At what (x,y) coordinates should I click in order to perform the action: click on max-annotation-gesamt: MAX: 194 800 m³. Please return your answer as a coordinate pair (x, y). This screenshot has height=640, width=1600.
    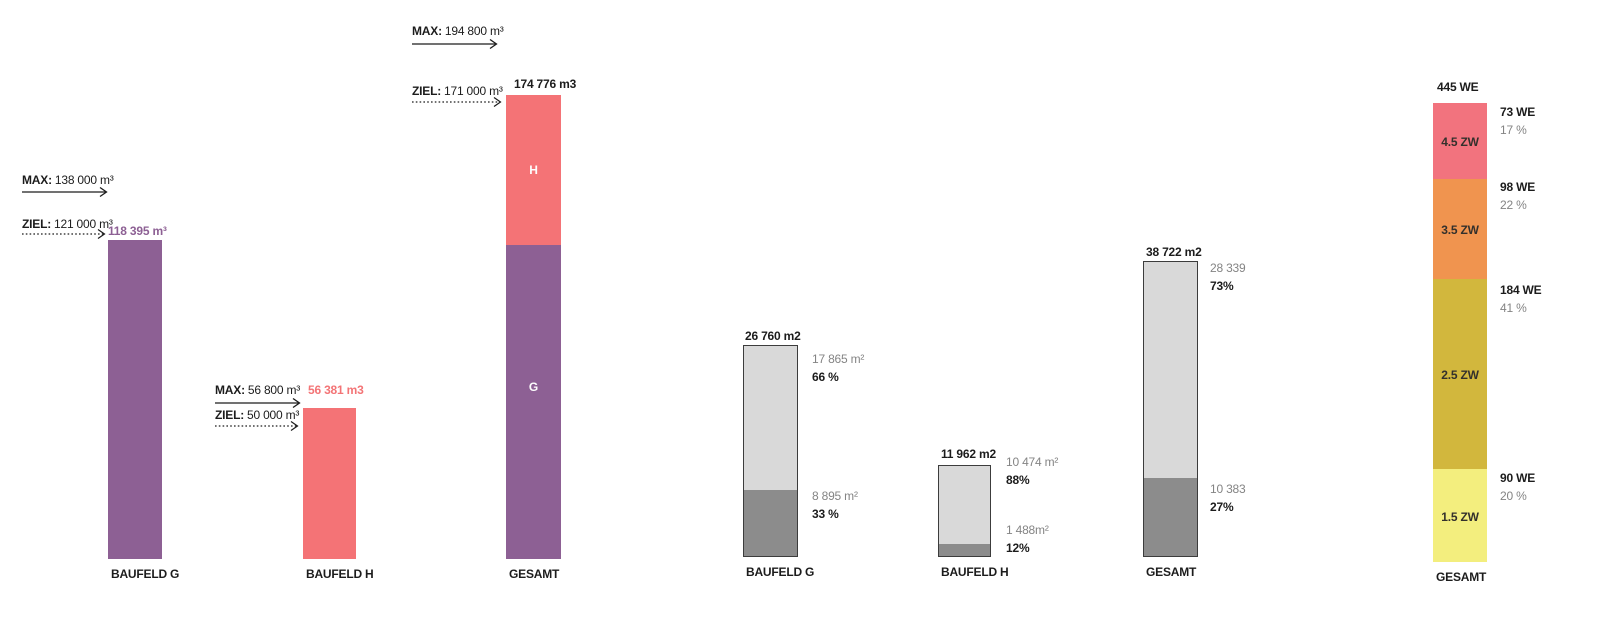
    Looking at the image, I should click on (458, 31).